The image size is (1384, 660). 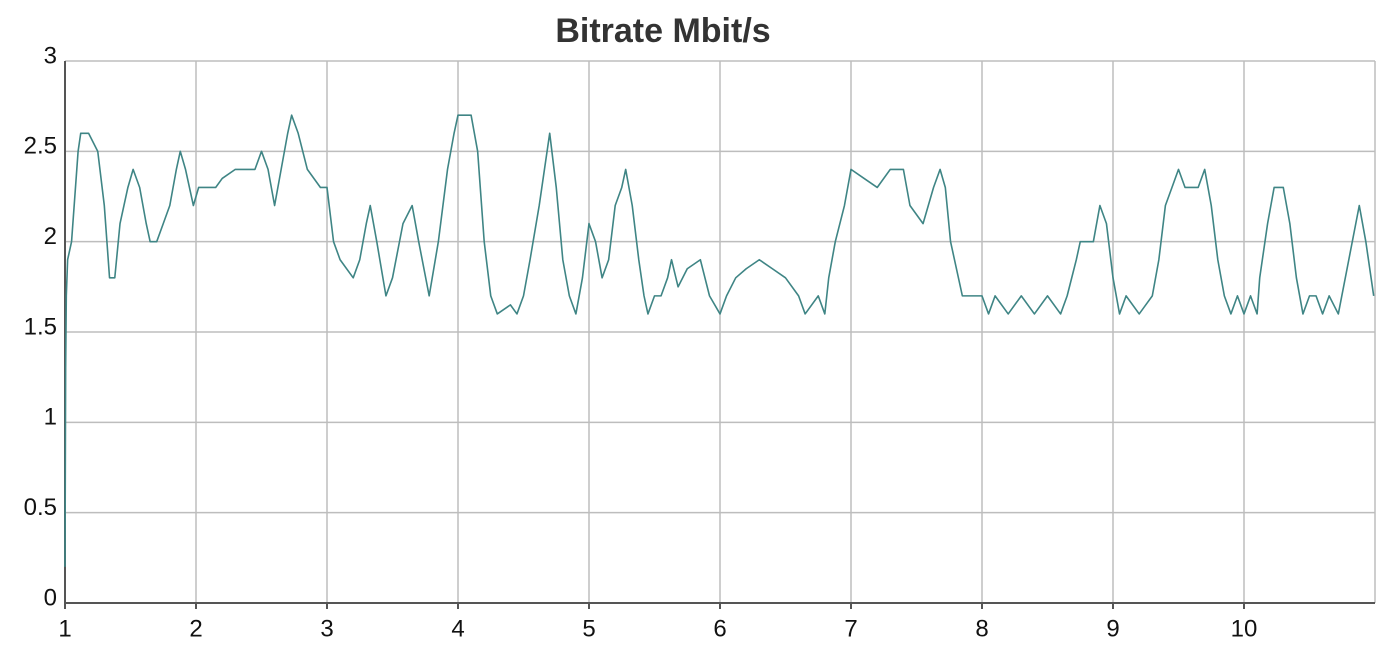 I want to click on x-tick-label: 8, so click(x=981, y=628).